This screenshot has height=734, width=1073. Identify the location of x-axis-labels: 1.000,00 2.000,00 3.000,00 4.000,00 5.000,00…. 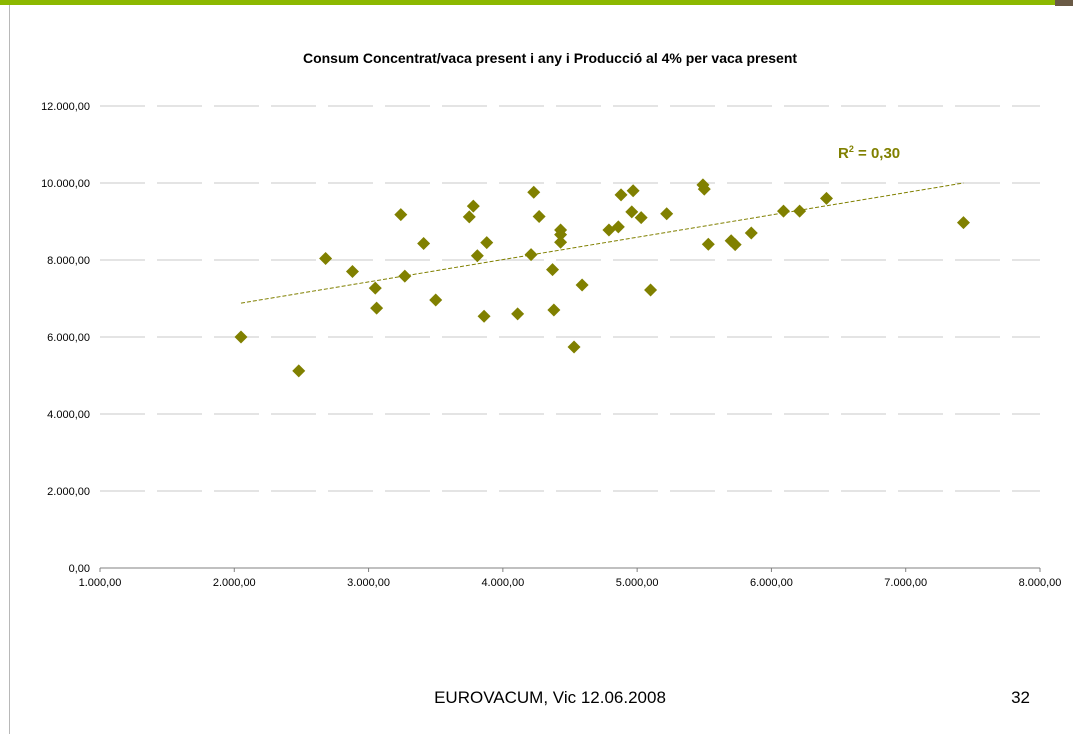
(570, 583).